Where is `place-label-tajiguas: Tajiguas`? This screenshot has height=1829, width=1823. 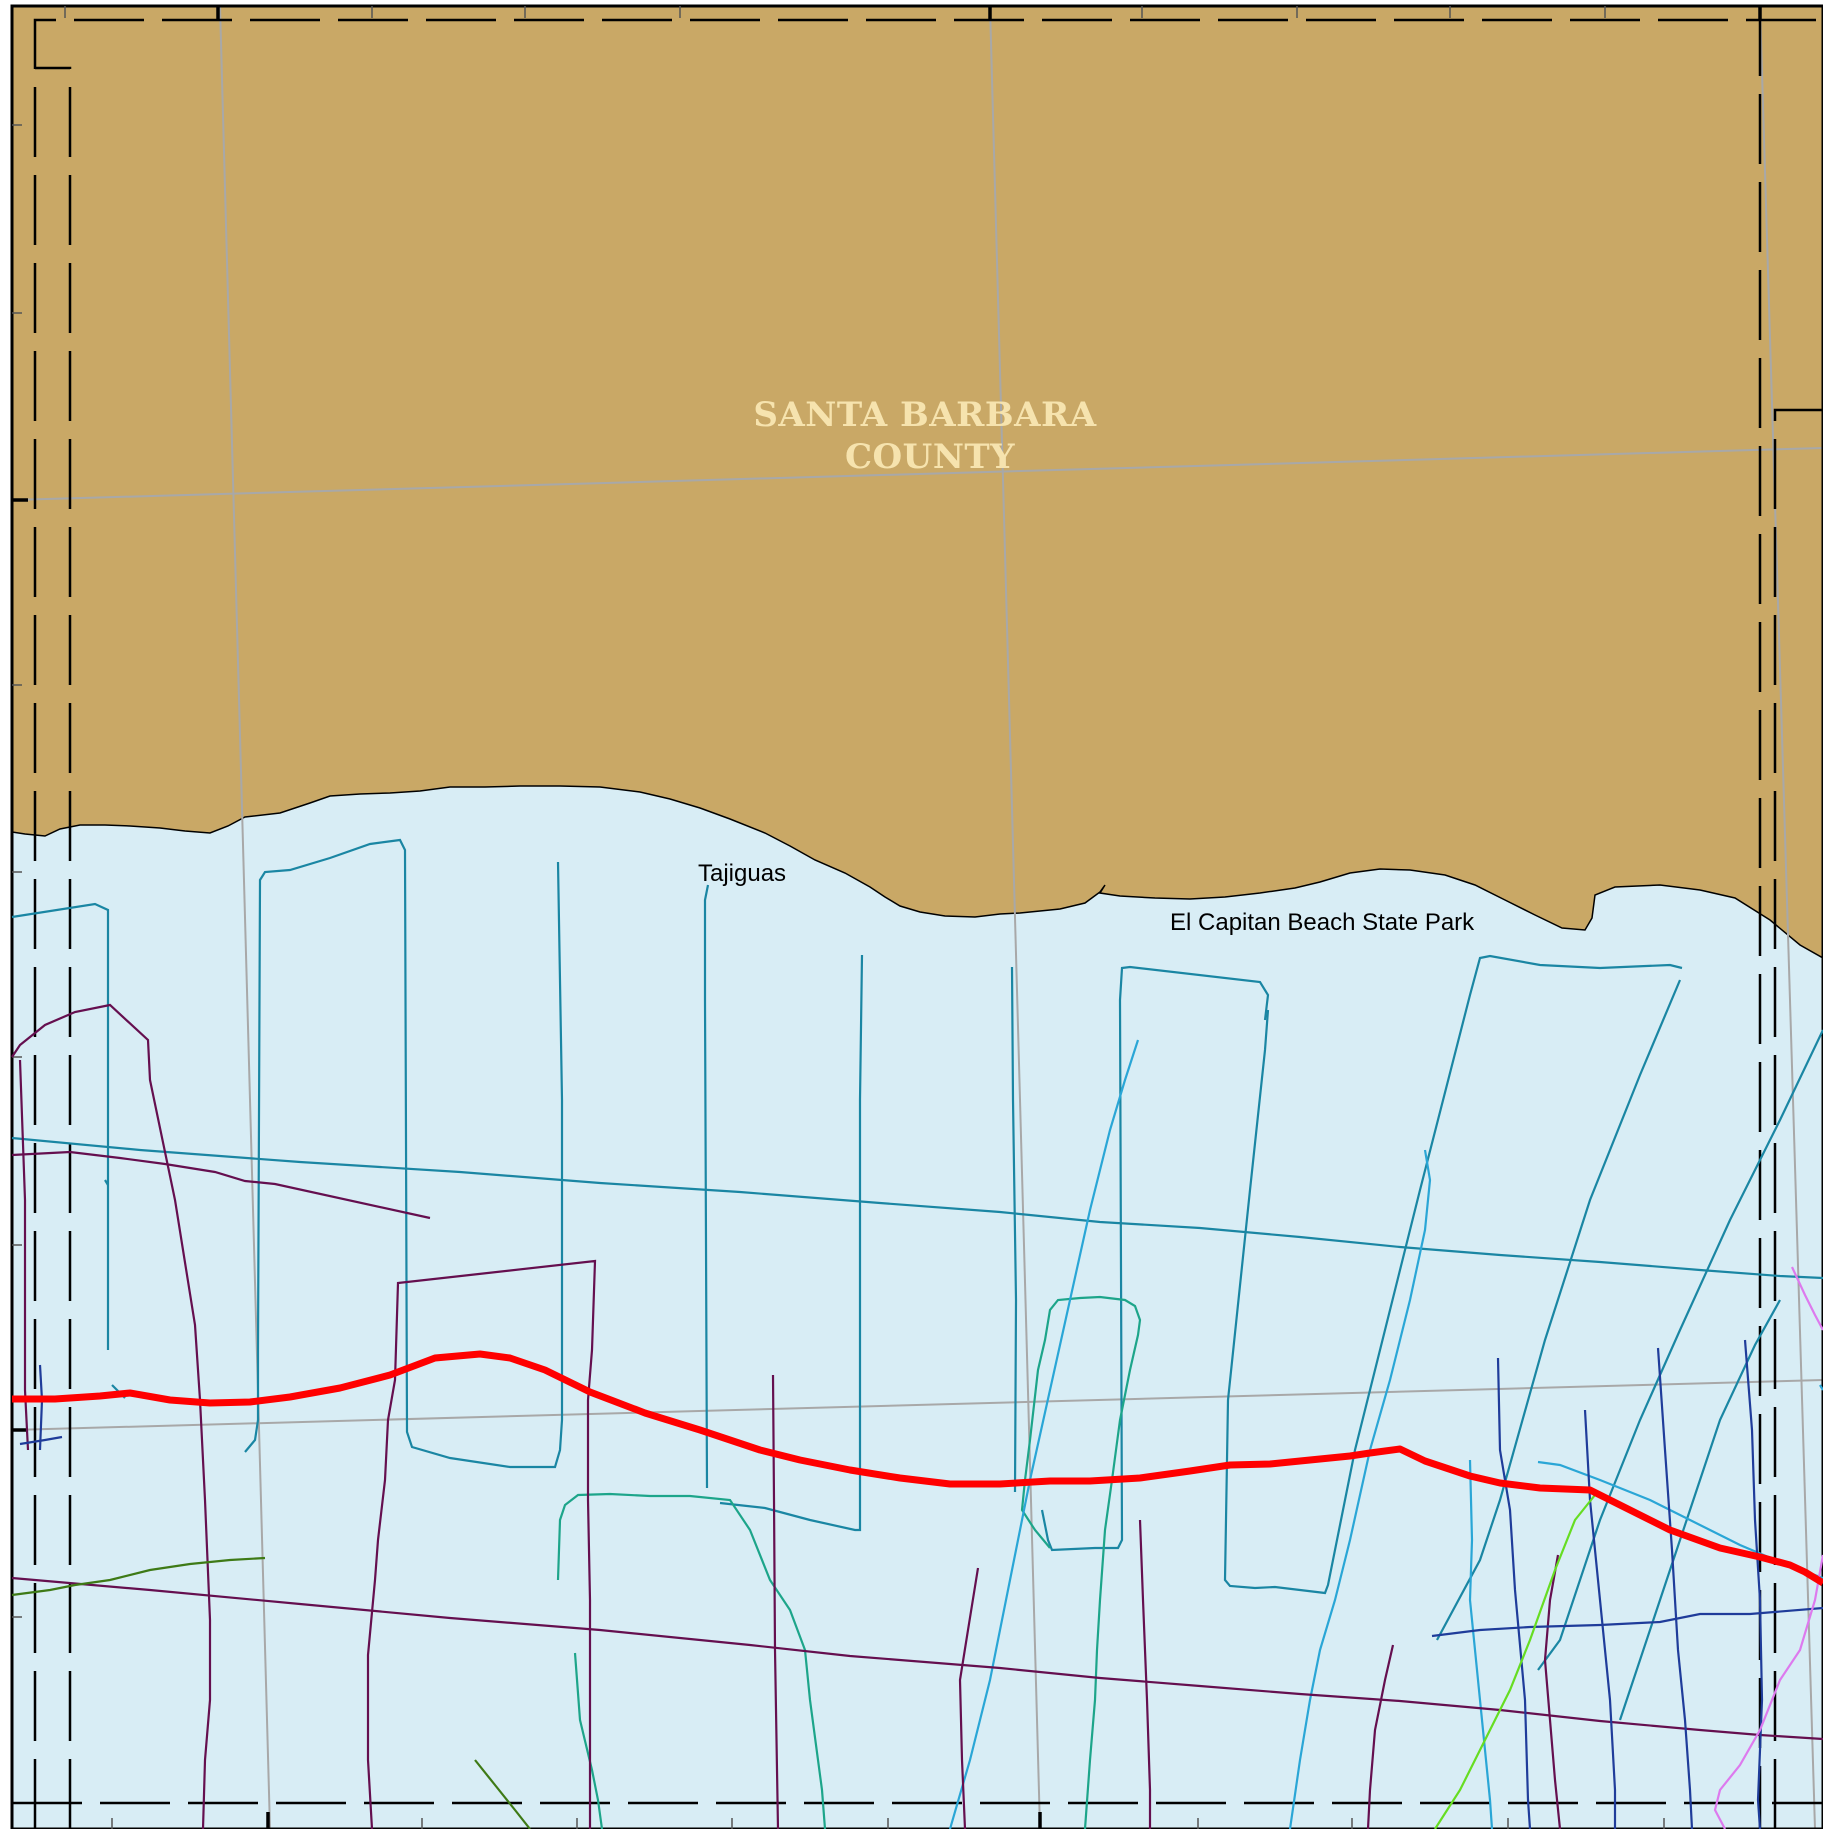 place-label-tajiguas: Tajiguas is located at coordinates (742, 873).